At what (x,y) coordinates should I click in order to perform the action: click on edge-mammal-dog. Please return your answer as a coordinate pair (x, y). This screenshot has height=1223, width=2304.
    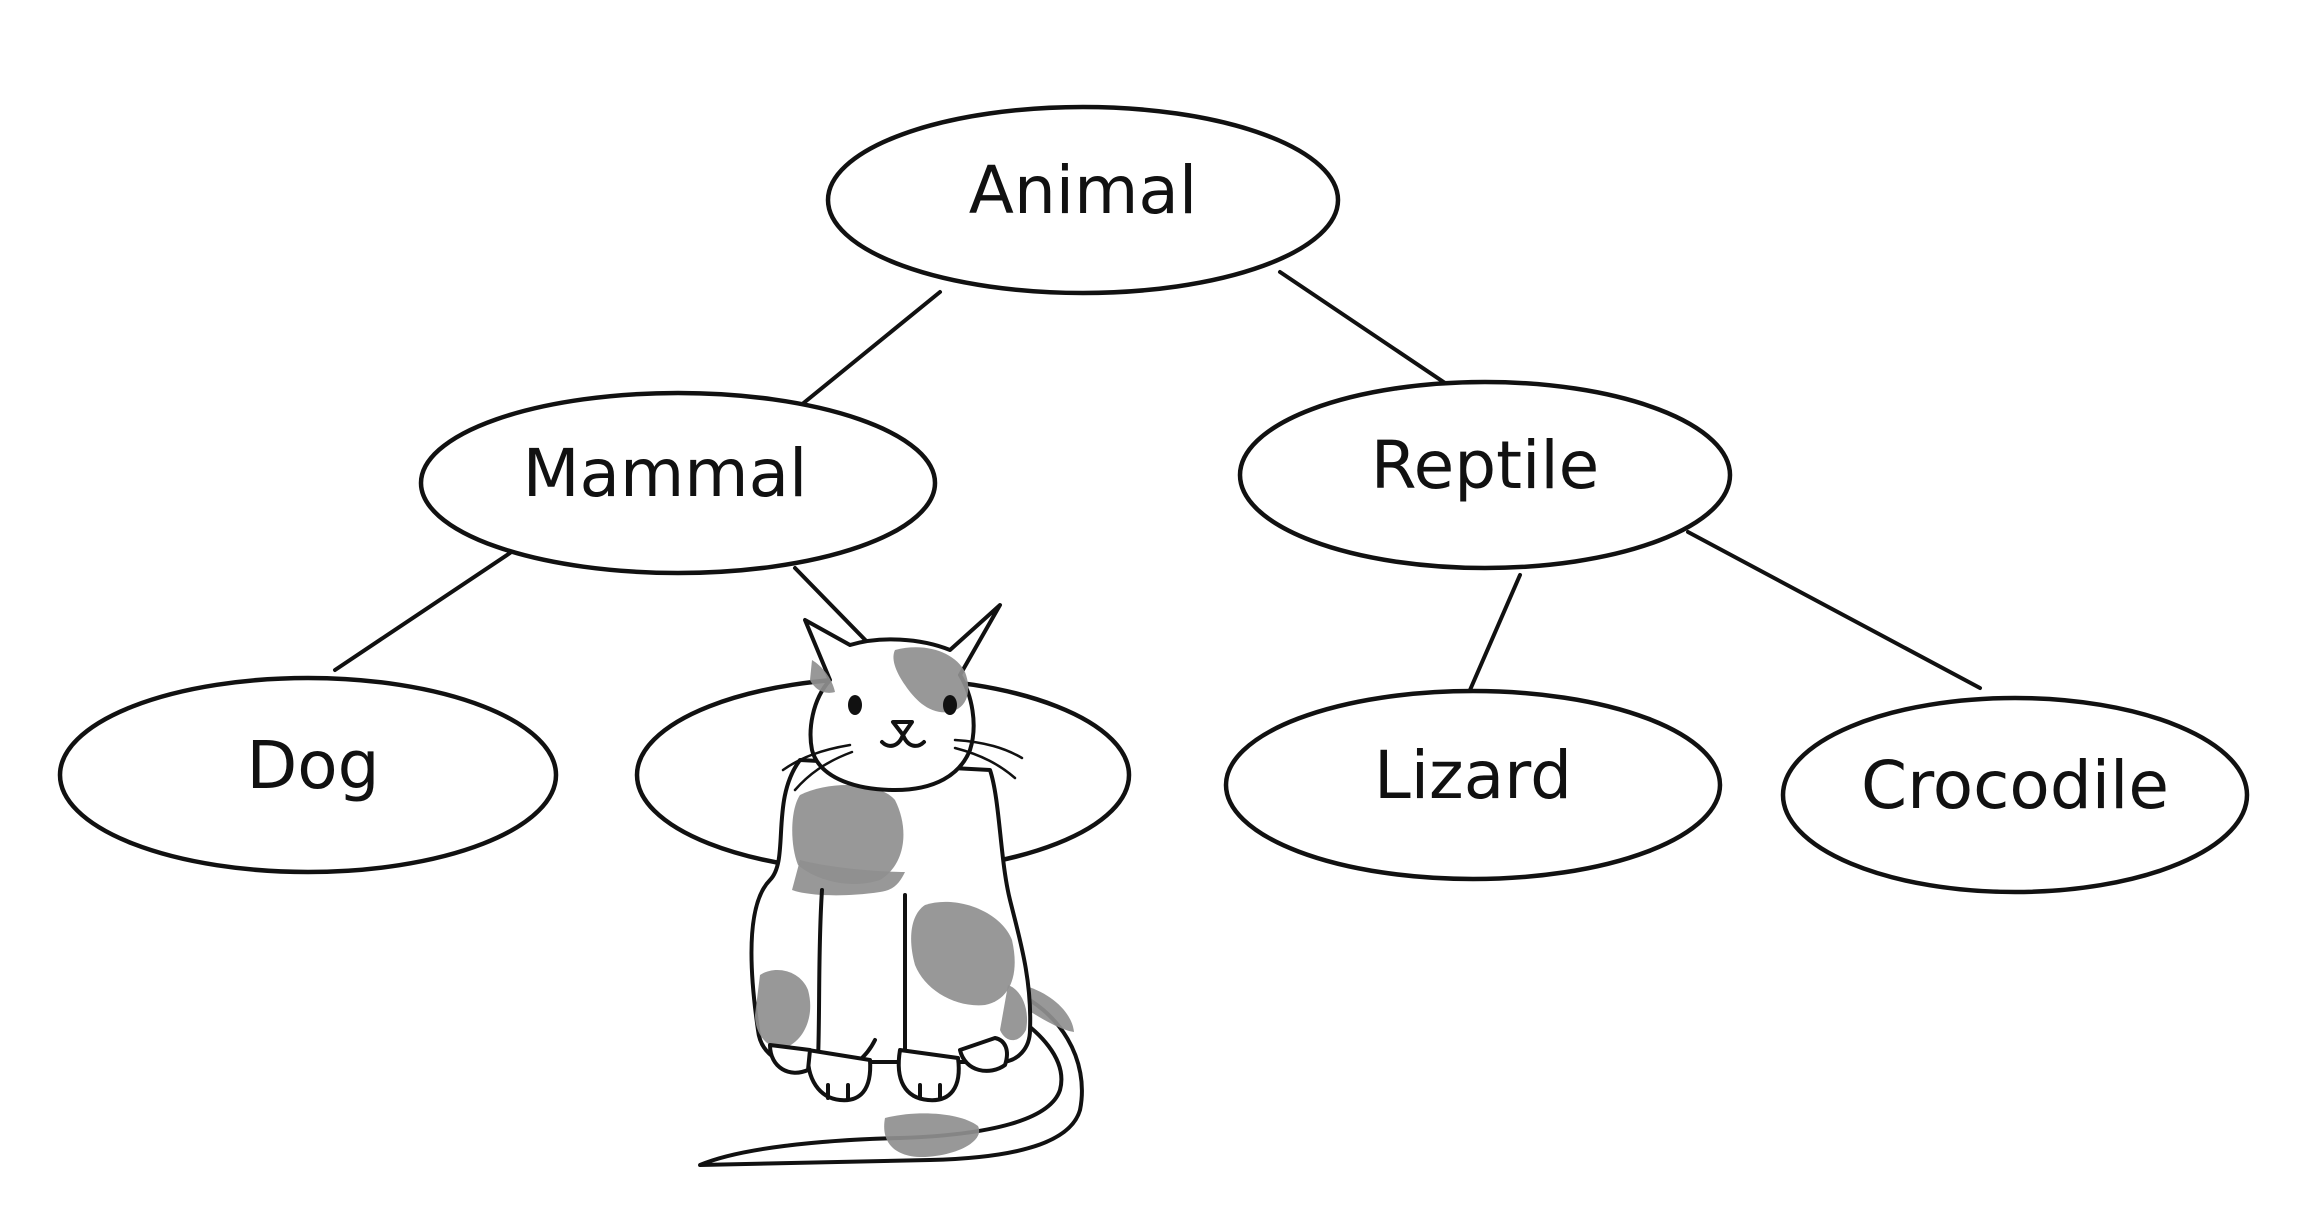
    Looking at the image, I should click on (422, 611).